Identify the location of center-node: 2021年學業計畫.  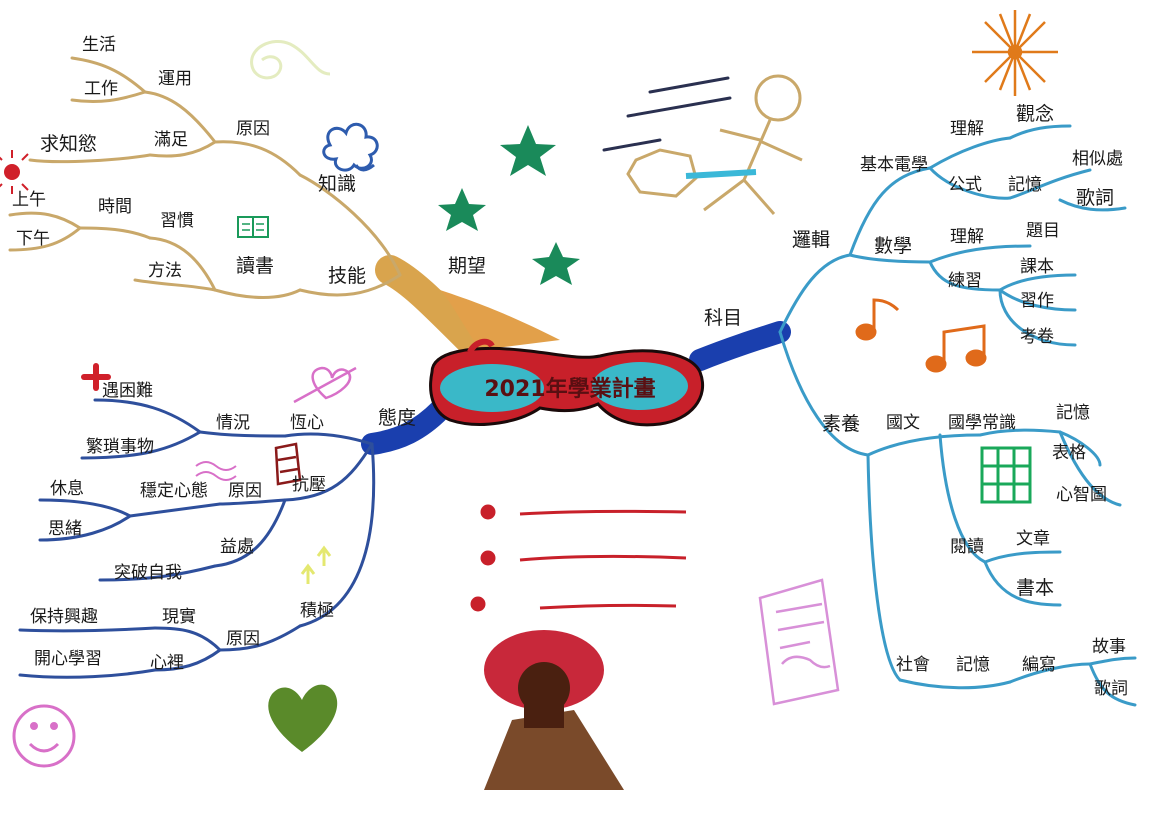
(567, 382).